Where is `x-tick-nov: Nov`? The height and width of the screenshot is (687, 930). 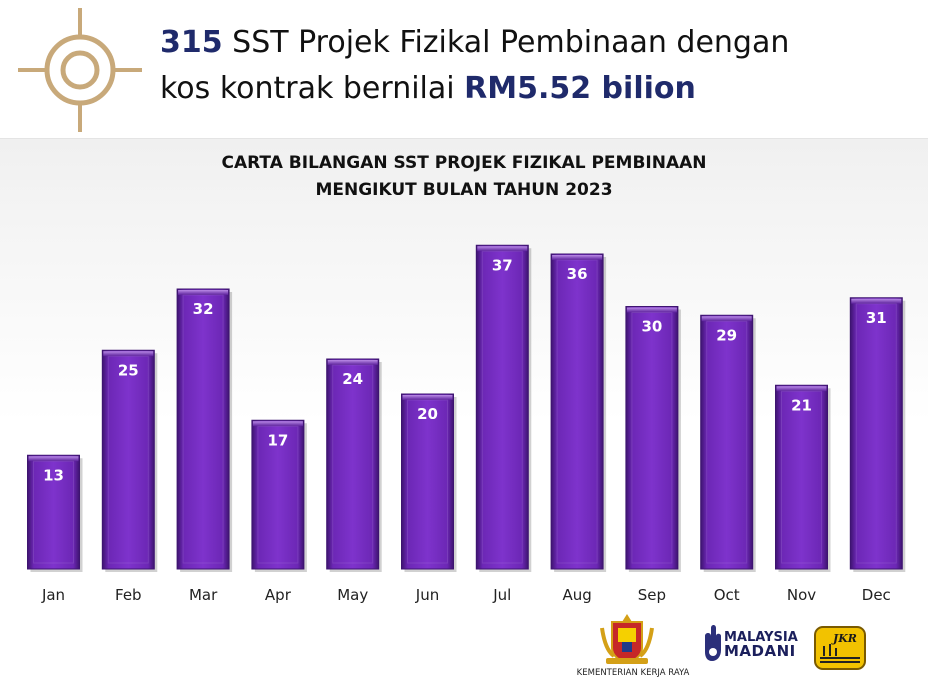
x-tick-nov: Nov is located at coordinates (801, 595).